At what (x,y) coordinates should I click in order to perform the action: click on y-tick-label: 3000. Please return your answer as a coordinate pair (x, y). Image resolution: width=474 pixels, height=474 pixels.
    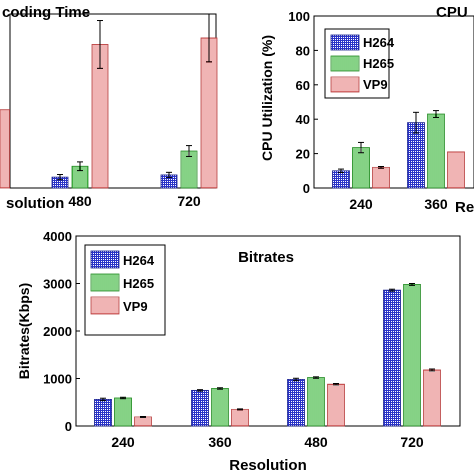
    Looking at the image, I should click on (57, 284).